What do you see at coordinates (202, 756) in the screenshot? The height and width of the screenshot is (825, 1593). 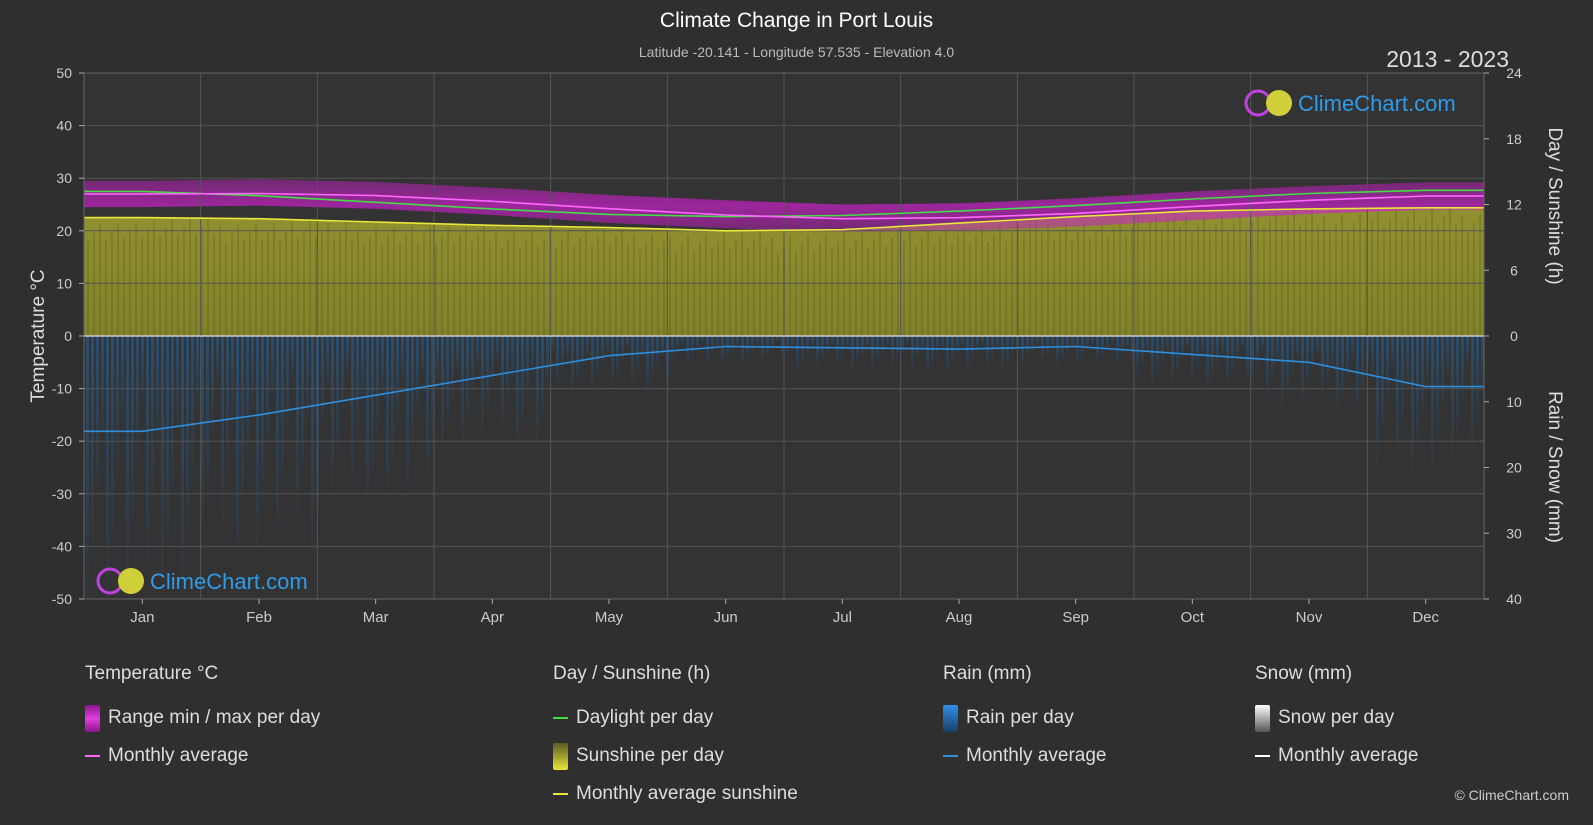 I see `legend-temp-avg: Monthly average` at bounding box center [202, 756].